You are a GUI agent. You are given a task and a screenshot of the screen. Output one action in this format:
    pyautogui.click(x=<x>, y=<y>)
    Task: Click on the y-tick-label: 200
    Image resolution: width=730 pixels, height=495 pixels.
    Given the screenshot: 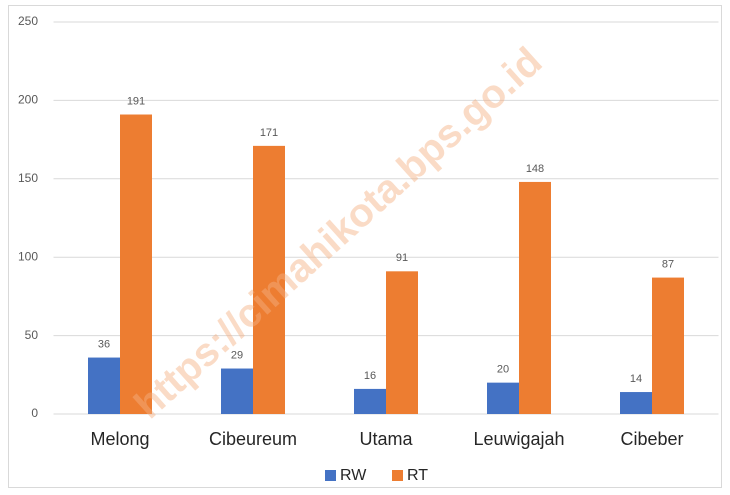 What is the action you would take?
    pyautogui.click(x=28, y=100)
    